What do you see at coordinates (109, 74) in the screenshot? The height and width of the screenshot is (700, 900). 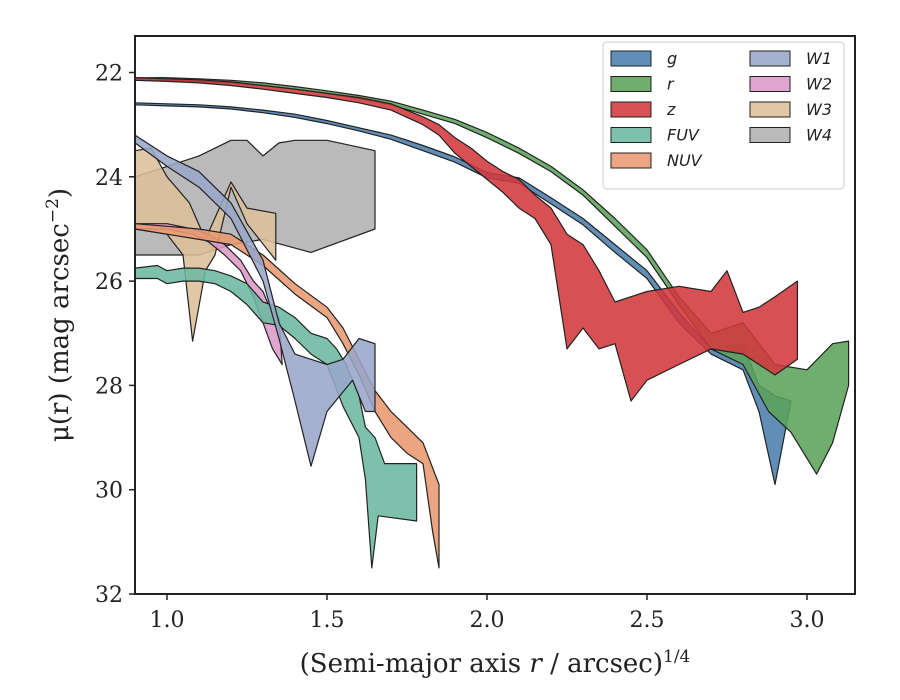 I see `y-tick-label: 22` at bounding box center [109, 74].